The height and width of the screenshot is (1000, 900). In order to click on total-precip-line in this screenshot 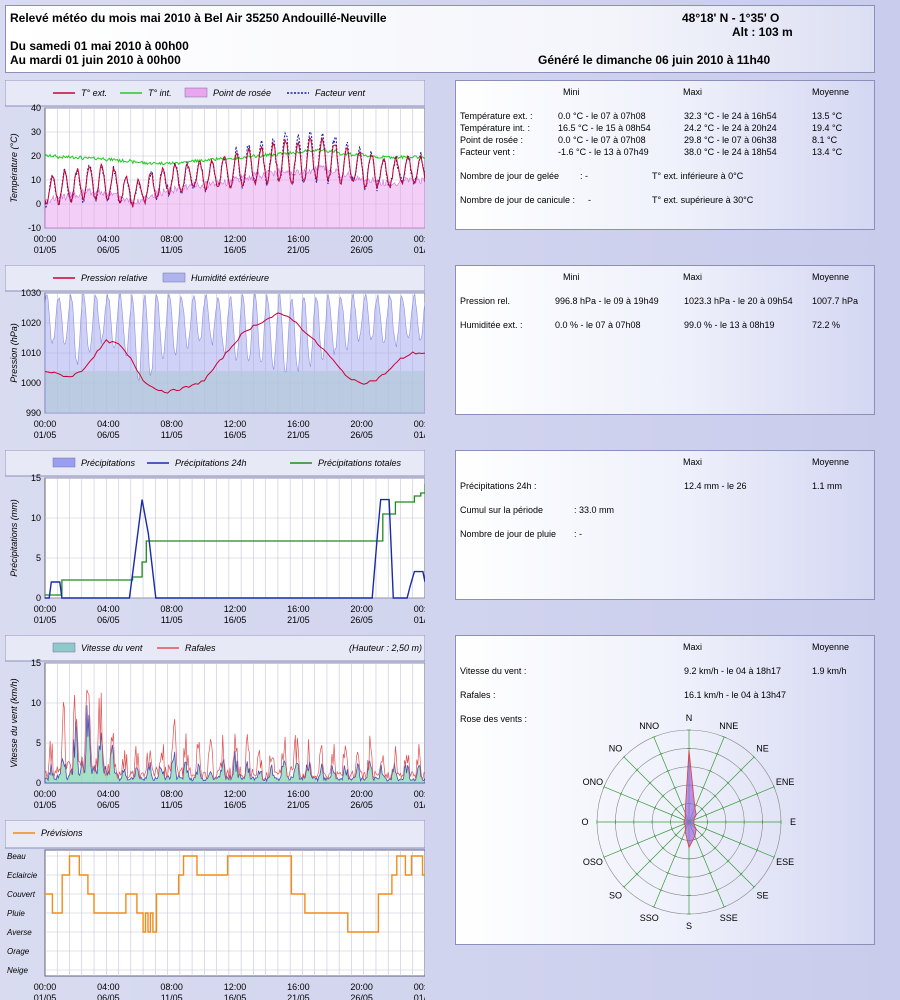, I will do `click(235, 540)`.